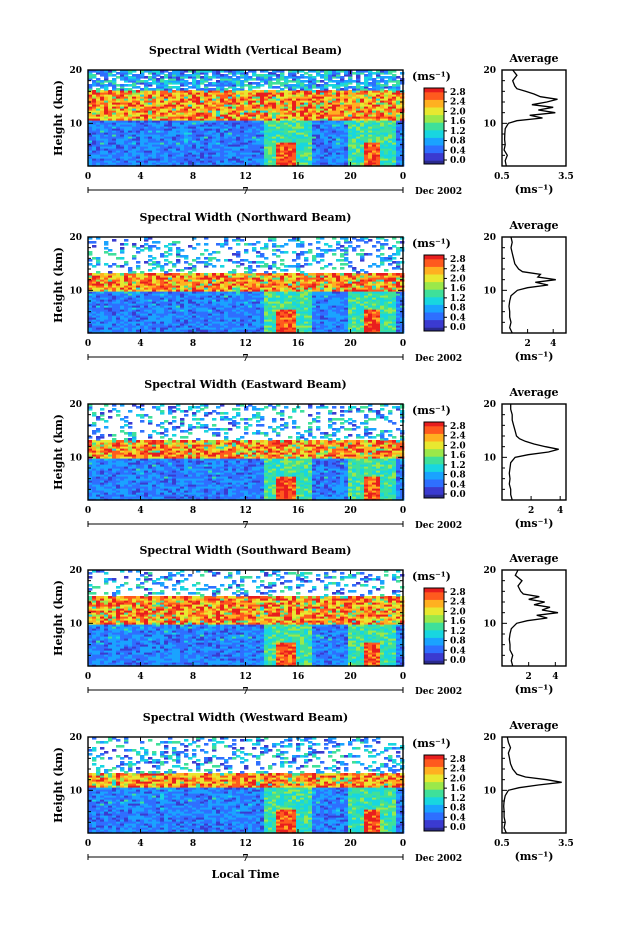  Describe the element at coordinates (458, 161) in the screenshot. I see `colorbar-tick-label: 0.0` at that location.